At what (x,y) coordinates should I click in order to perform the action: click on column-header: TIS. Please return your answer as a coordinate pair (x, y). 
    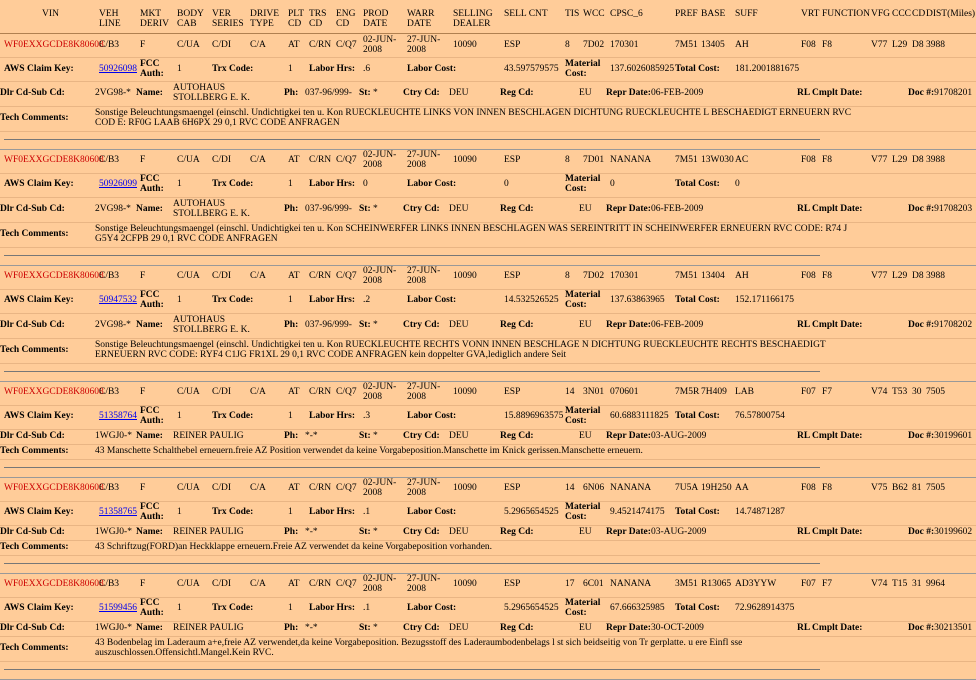
    Looking at the image, I should click on (572, 14).